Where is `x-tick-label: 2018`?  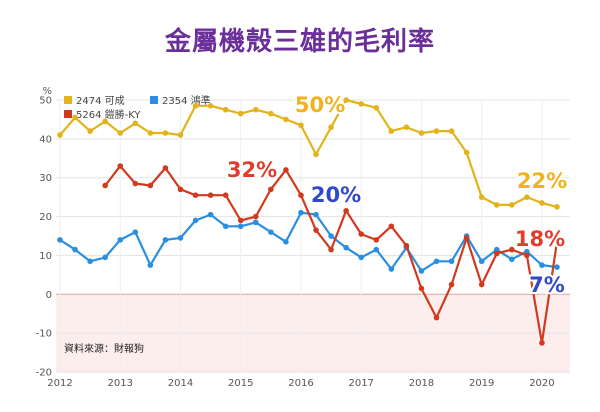 x-tick-label: 2018 is located at coordinates (421, 383).